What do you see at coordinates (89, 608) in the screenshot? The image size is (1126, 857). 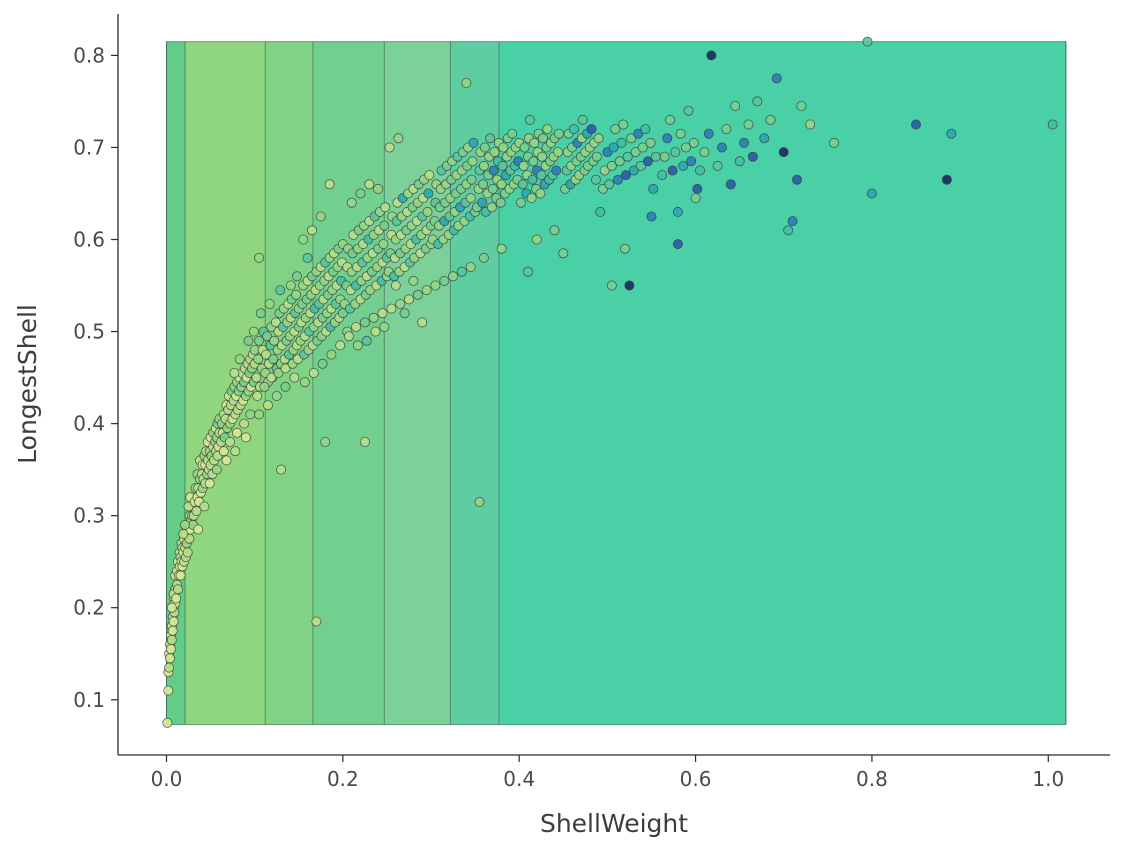 I see `y-tick-label: 0.2` at bounding box center [89, 608].